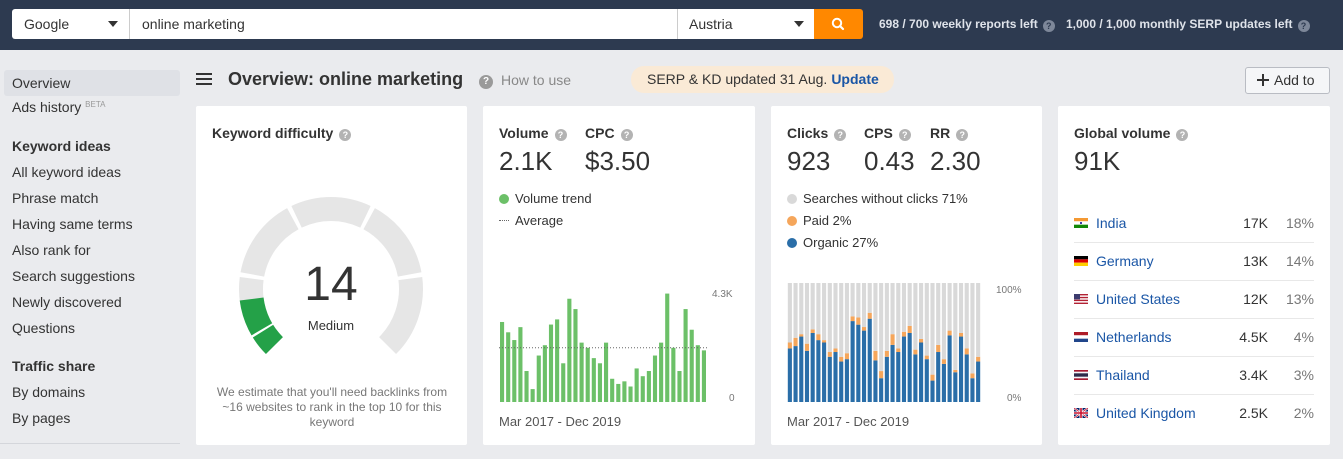  What do you see at coordinates (51, 250) in the screenshot?
I see `sidebar-item-also-rank-for: Also rank for` at bounding box center [51, 250].